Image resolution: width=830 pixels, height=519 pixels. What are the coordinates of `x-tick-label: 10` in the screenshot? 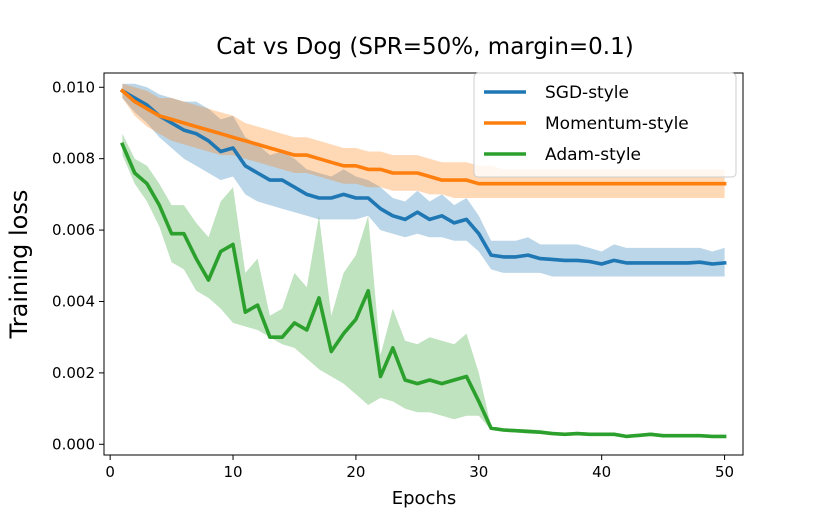 It's located at (232, 472).